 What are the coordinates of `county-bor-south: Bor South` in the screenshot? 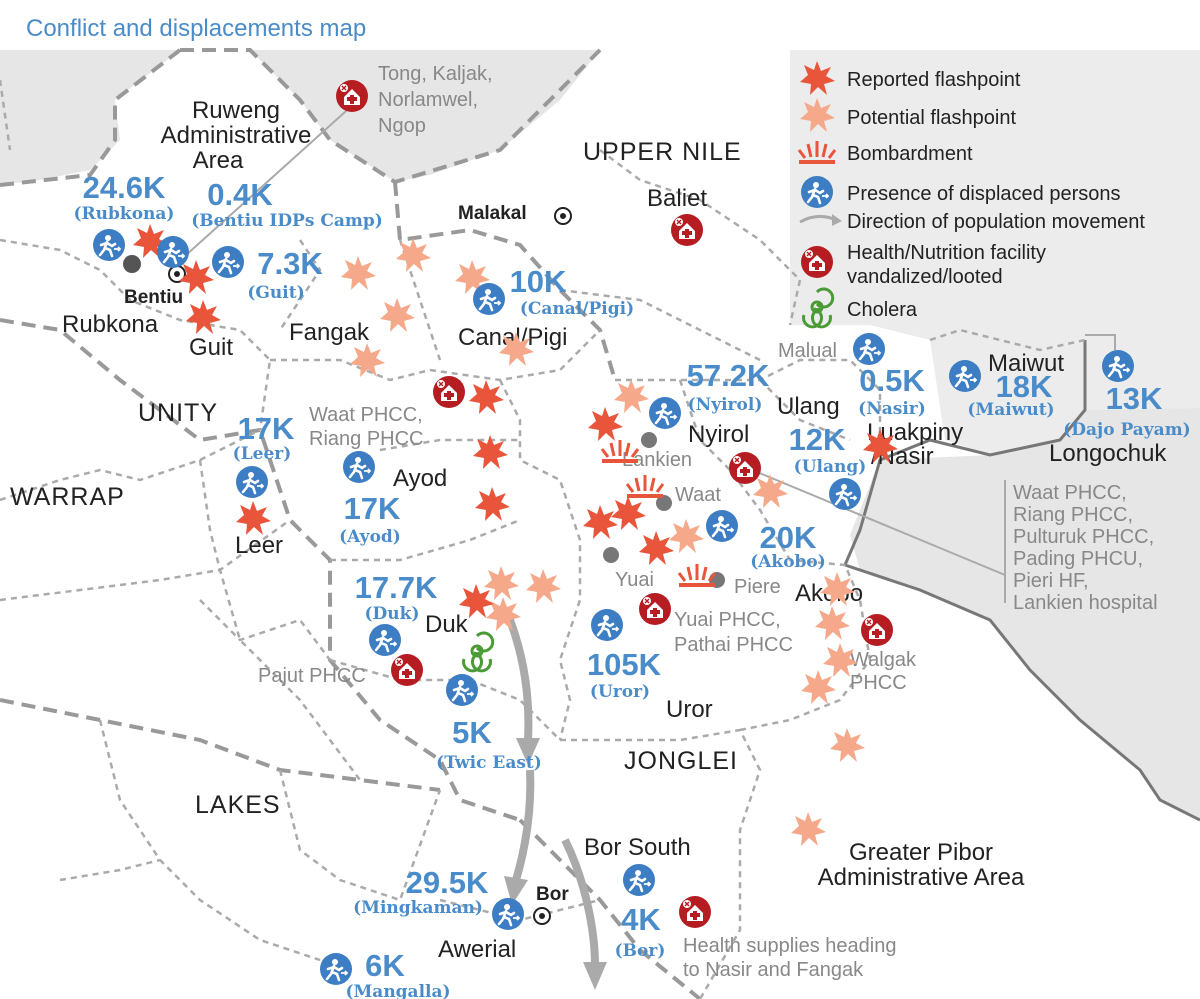 It's located at (637, 847).